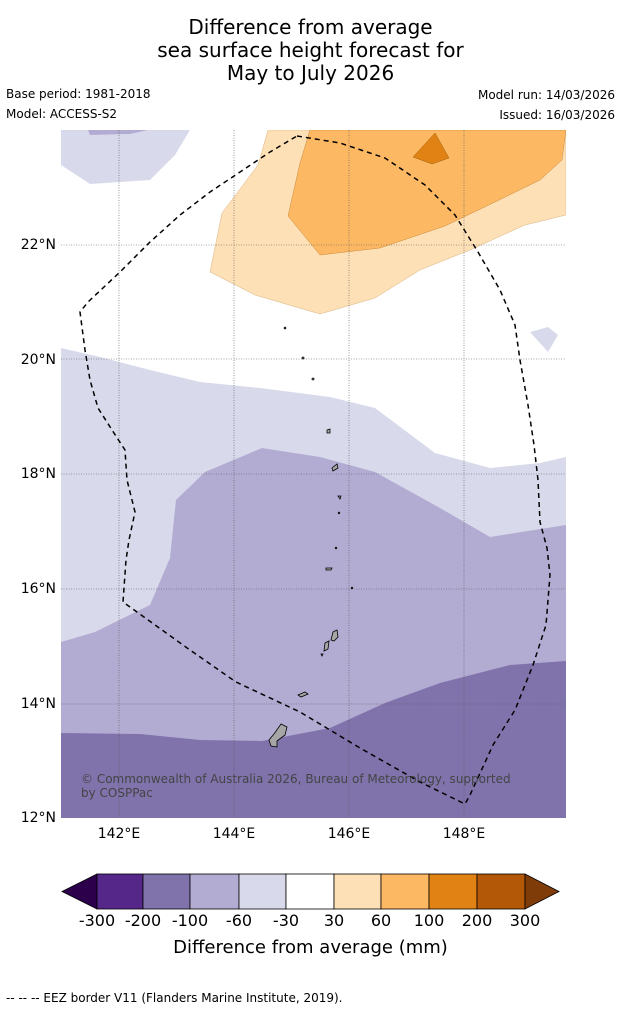 The image size is (621, 1011). Describe the element at coordinates (38, 245) in the screenshot. I see `lat-tick-22n: 22°N` at that location.